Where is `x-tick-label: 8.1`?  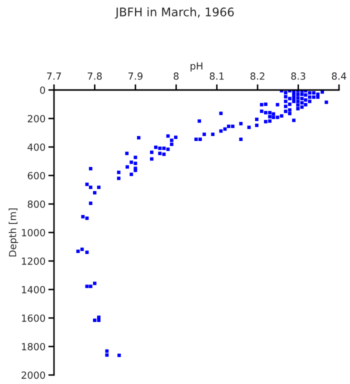
x-tick-label: 8.1 is located at coordinates (217, 76).